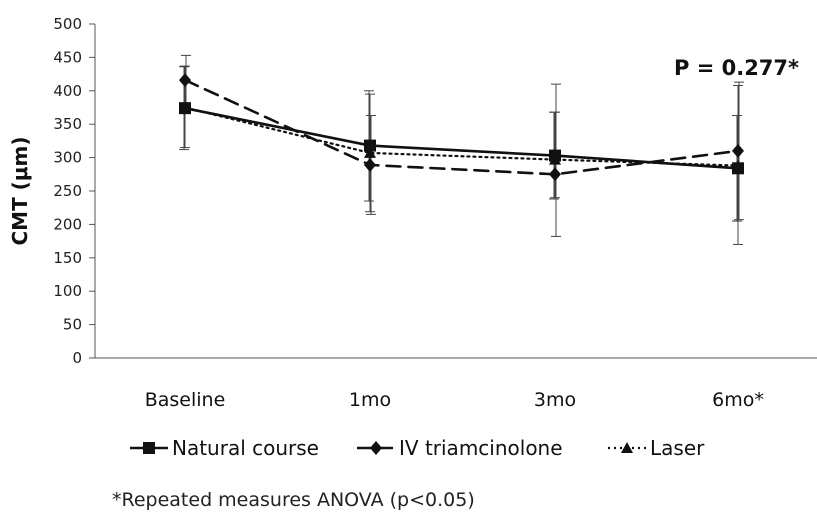 This screenshot has height=520, width=817. What do you see at coordinates (738, 400) in the screenshot?
I see `x-category-label: 6mo*` at bounding box center [738, 400].